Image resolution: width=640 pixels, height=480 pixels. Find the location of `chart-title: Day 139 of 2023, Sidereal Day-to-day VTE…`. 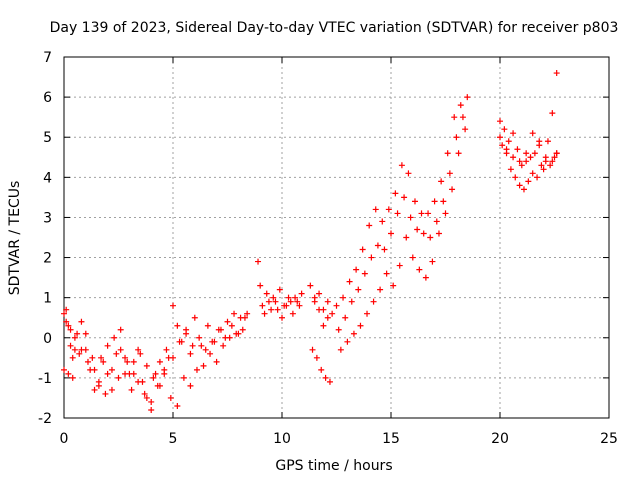

chart-title: Day 139 of 2023, Sidereal Day-to-day VTE… is located at coordinates (334, 28).